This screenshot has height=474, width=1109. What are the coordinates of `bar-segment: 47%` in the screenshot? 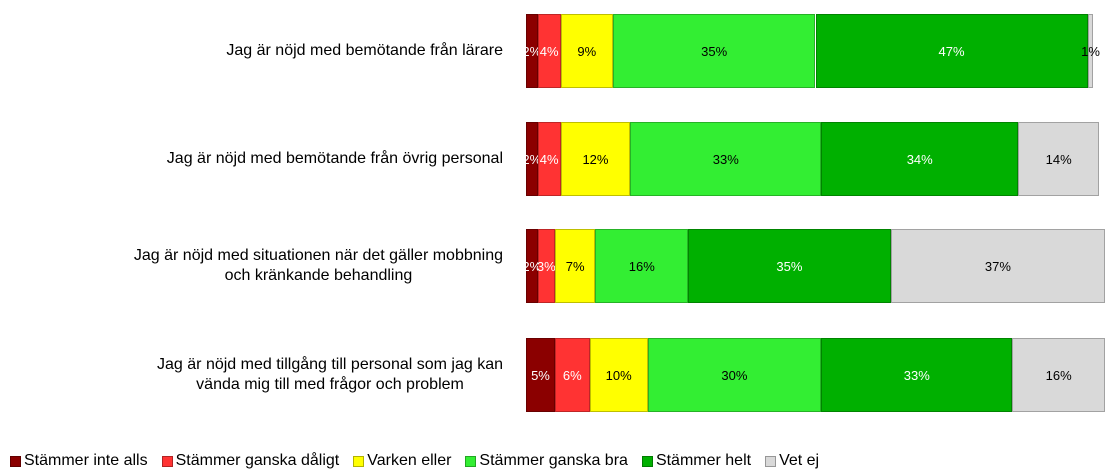 It's located at (951, 51).